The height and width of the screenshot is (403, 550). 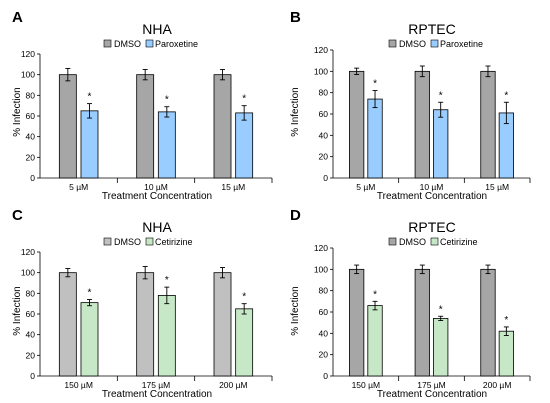 I want to click on panel-letter: A, so click(x=17, y=17).